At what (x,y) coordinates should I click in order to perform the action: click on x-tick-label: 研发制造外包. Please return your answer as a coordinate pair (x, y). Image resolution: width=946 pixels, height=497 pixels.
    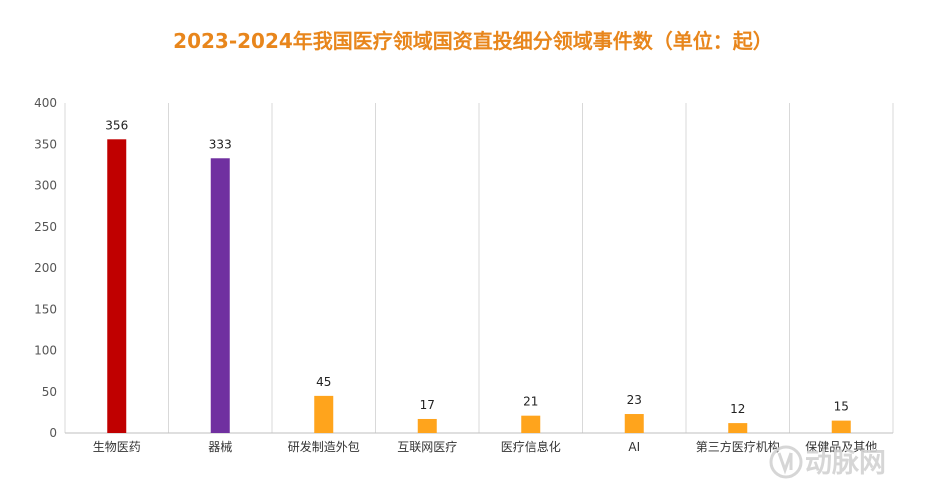
    Looking at the image, I should click on (324, 446).